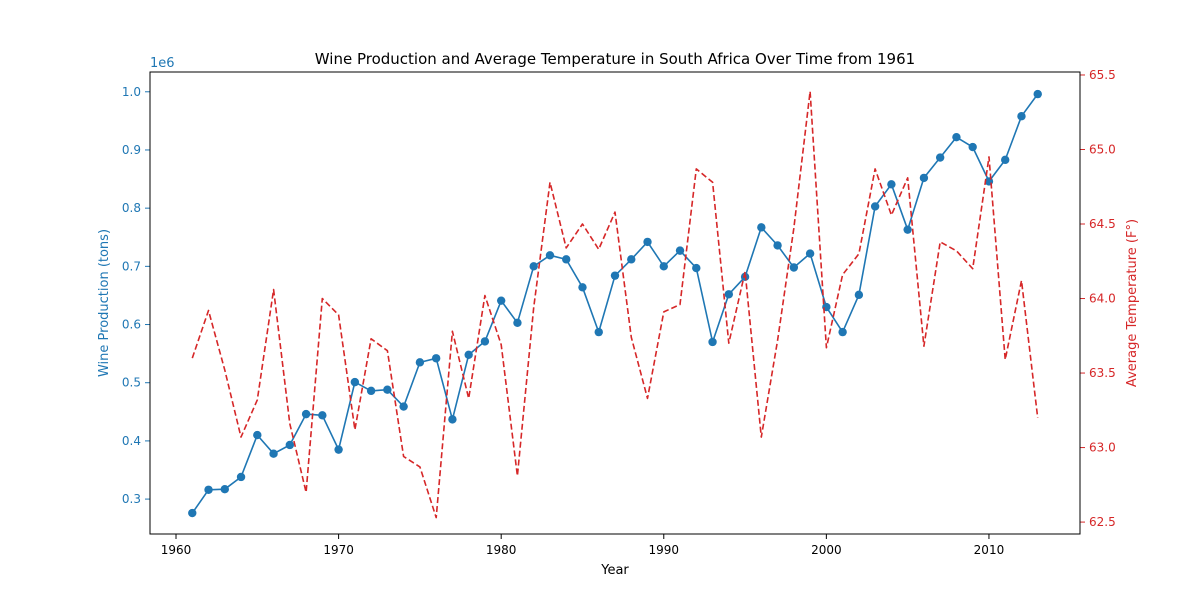 The height and width of the screenshot is (600, 1200). What do you see at coordinates (501, 550) in the screenshot?
I see `x-tick-label: 1980` at bounding box center [501, 550].